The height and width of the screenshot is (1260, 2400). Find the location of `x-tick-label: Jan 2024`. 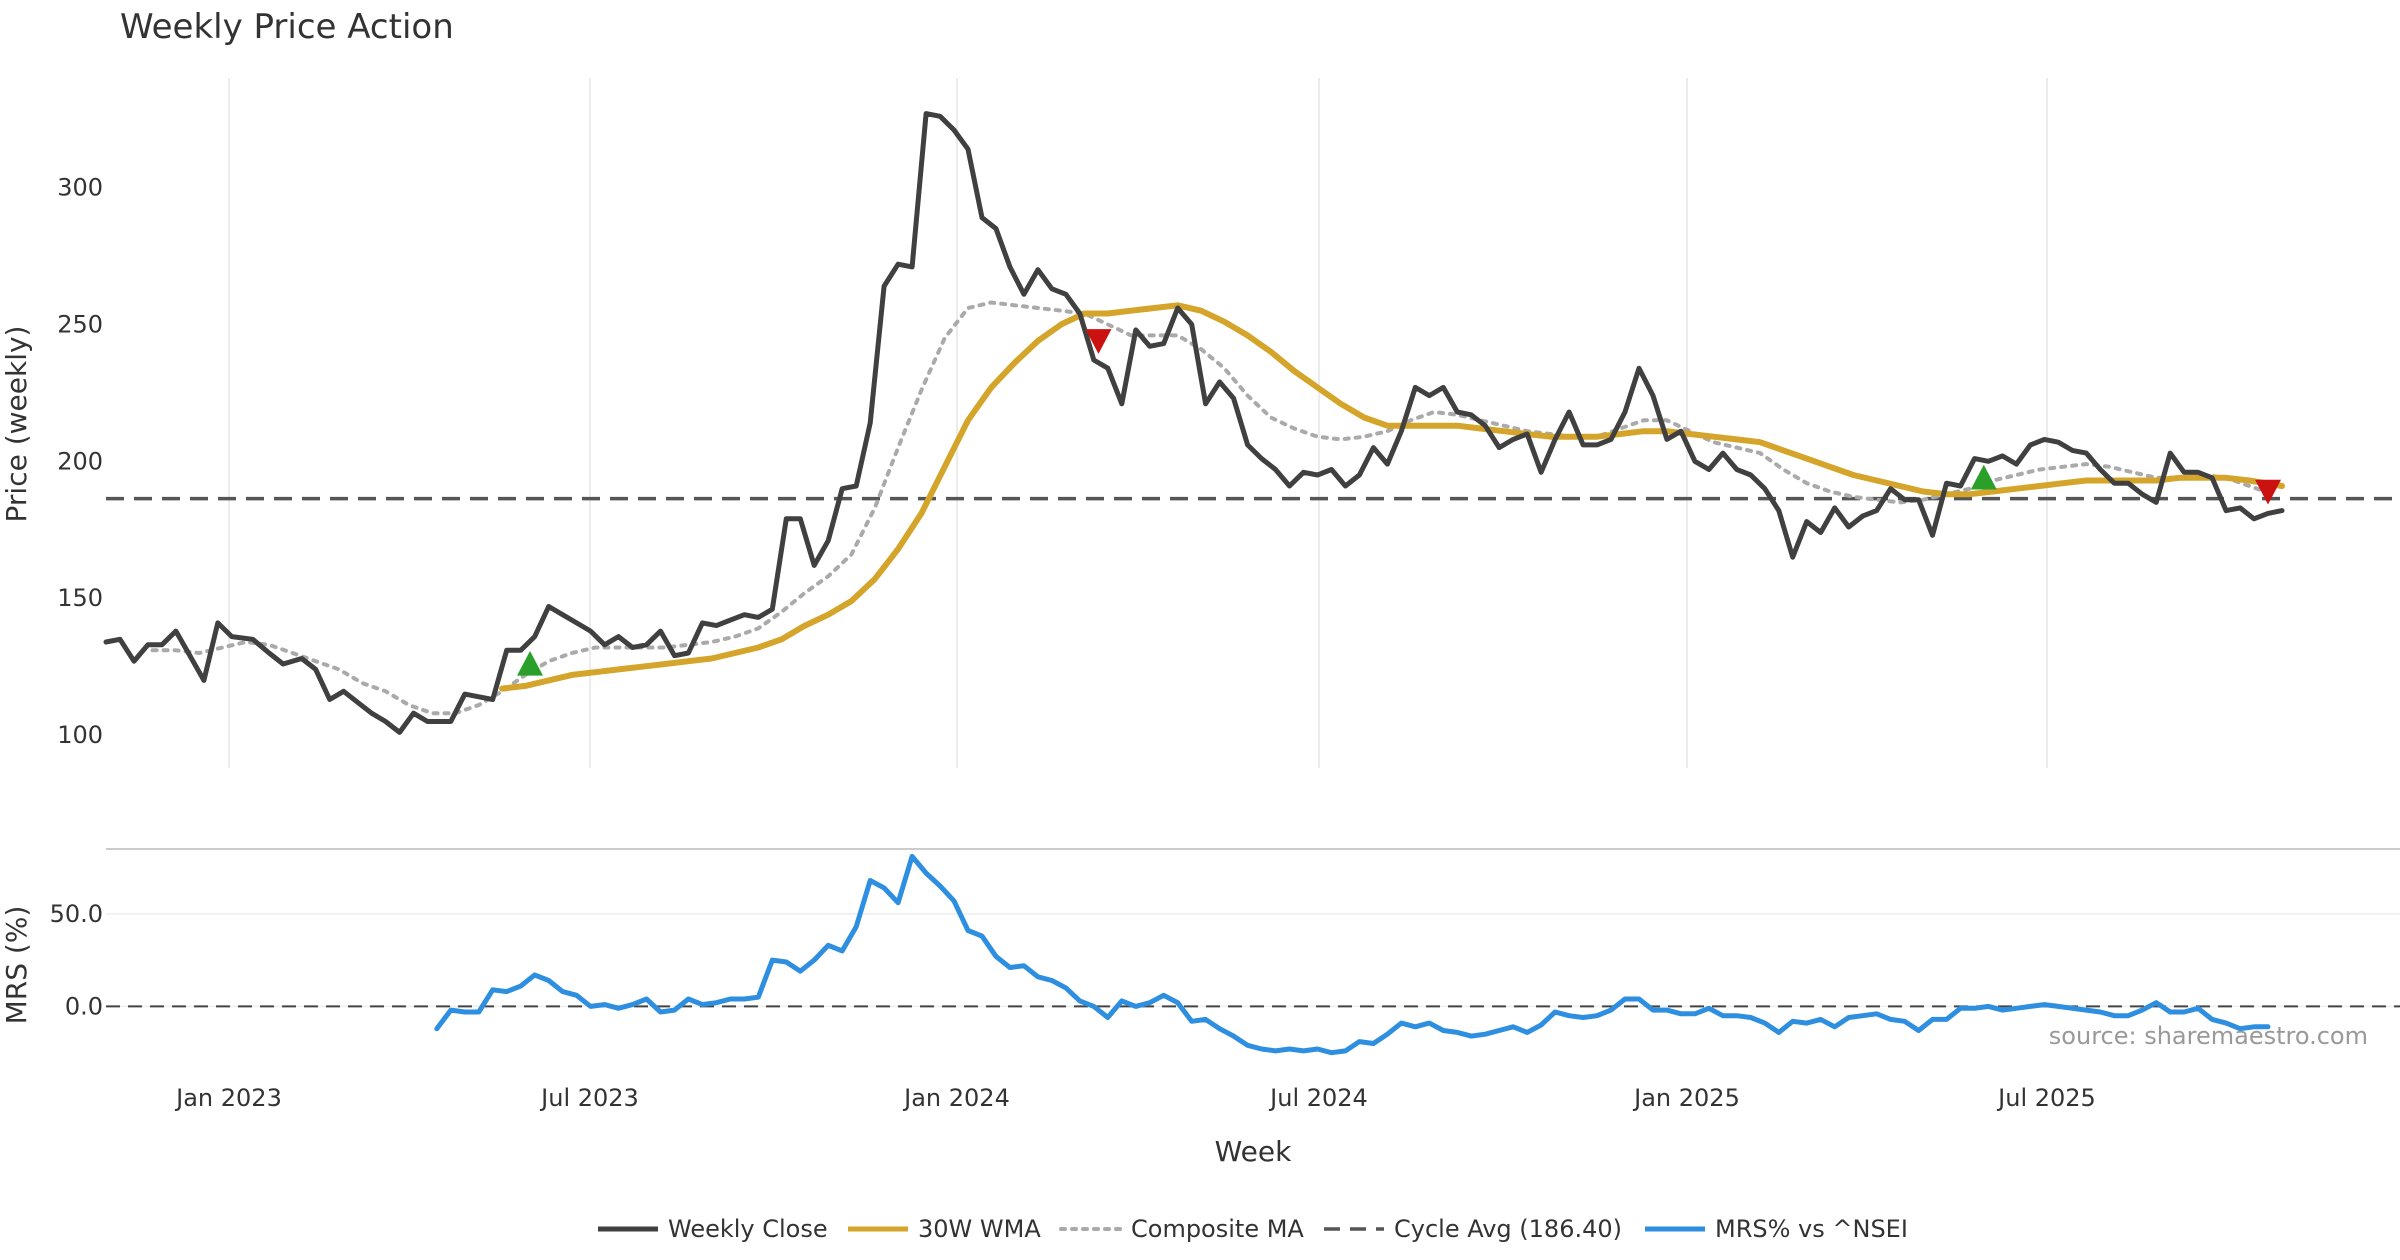

x-tick-label: Jan 2024 is located at coordinates (956, 1098).